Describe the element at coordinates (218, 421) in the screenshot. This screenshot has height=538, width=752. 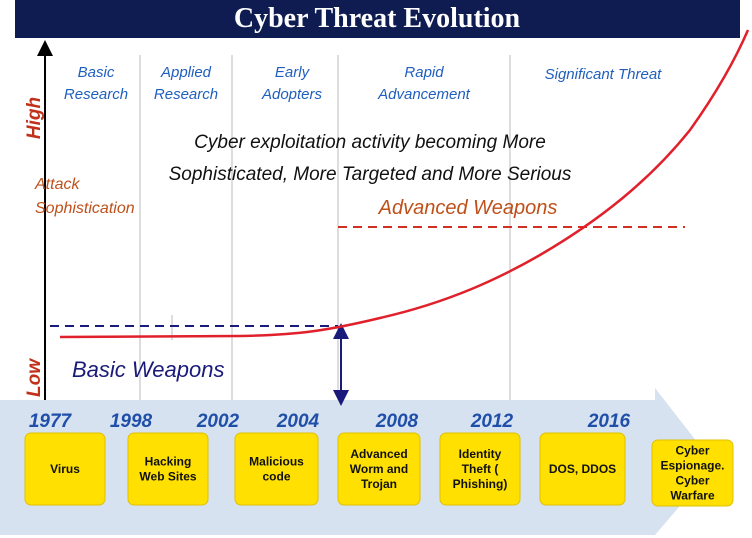
I see `year: 2002` at that location.